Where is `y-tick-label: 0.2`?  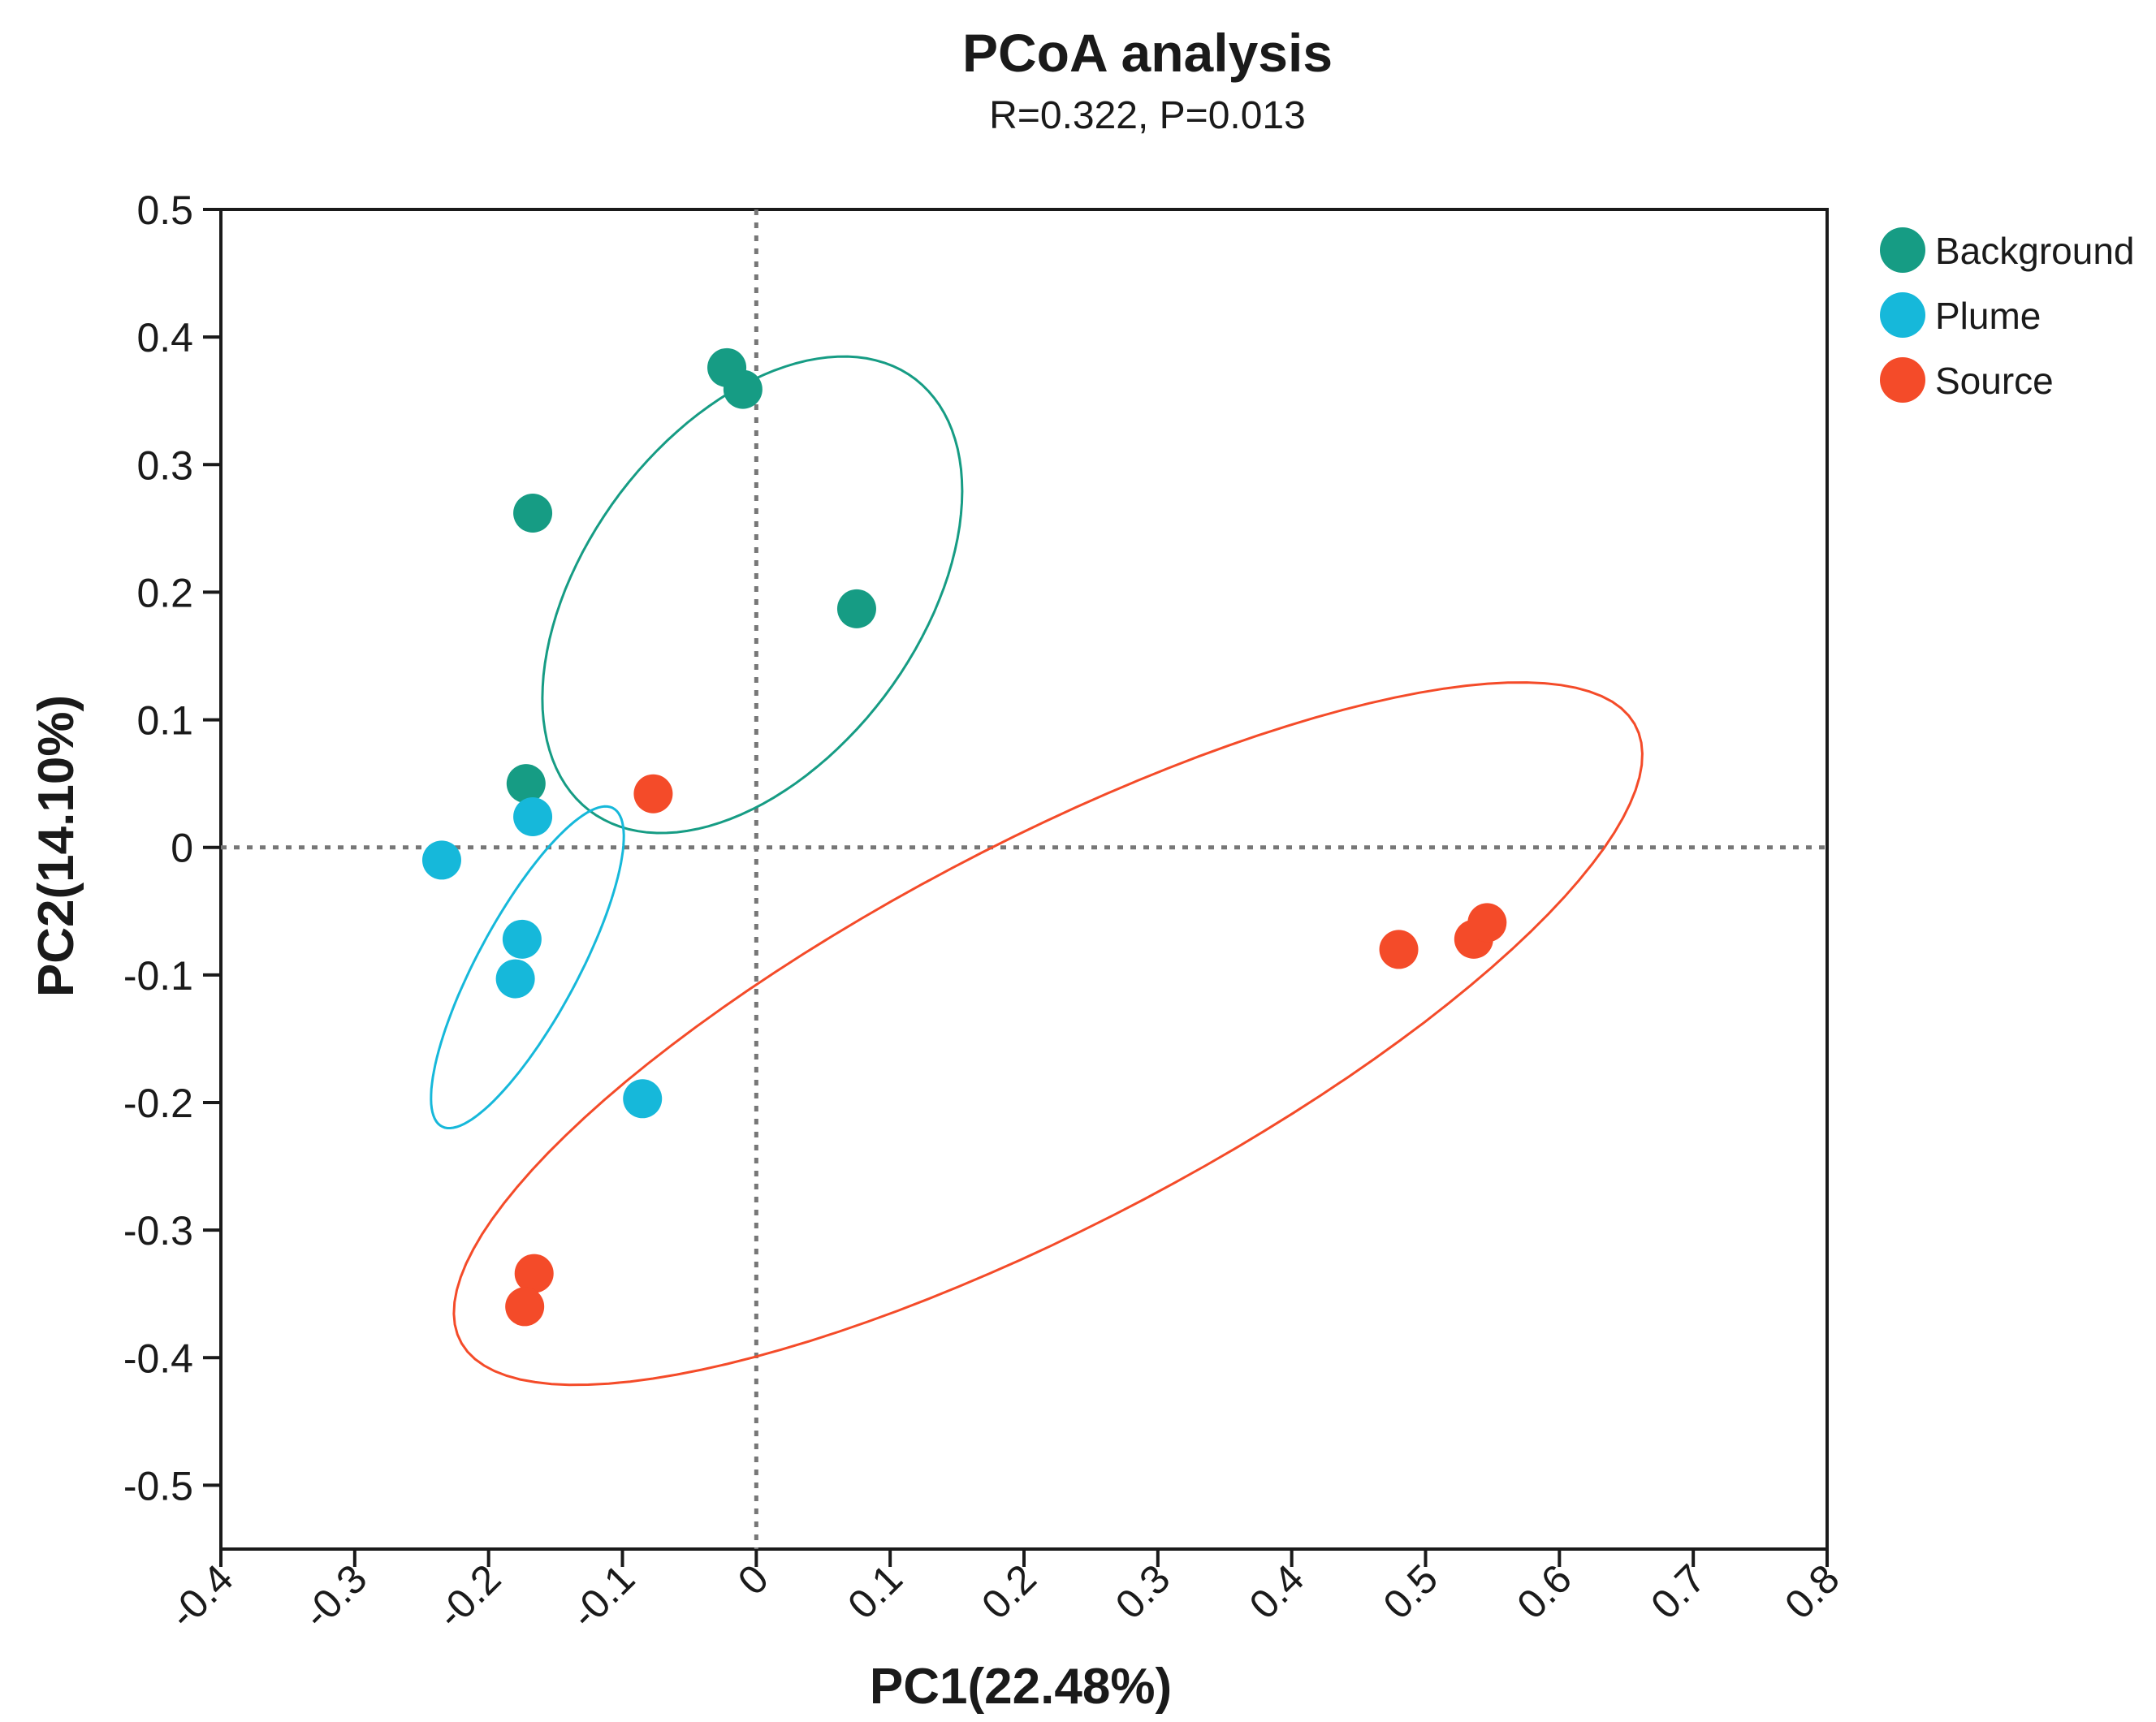 y-tick-label: 0.2 is located at coordinates (164, 592).